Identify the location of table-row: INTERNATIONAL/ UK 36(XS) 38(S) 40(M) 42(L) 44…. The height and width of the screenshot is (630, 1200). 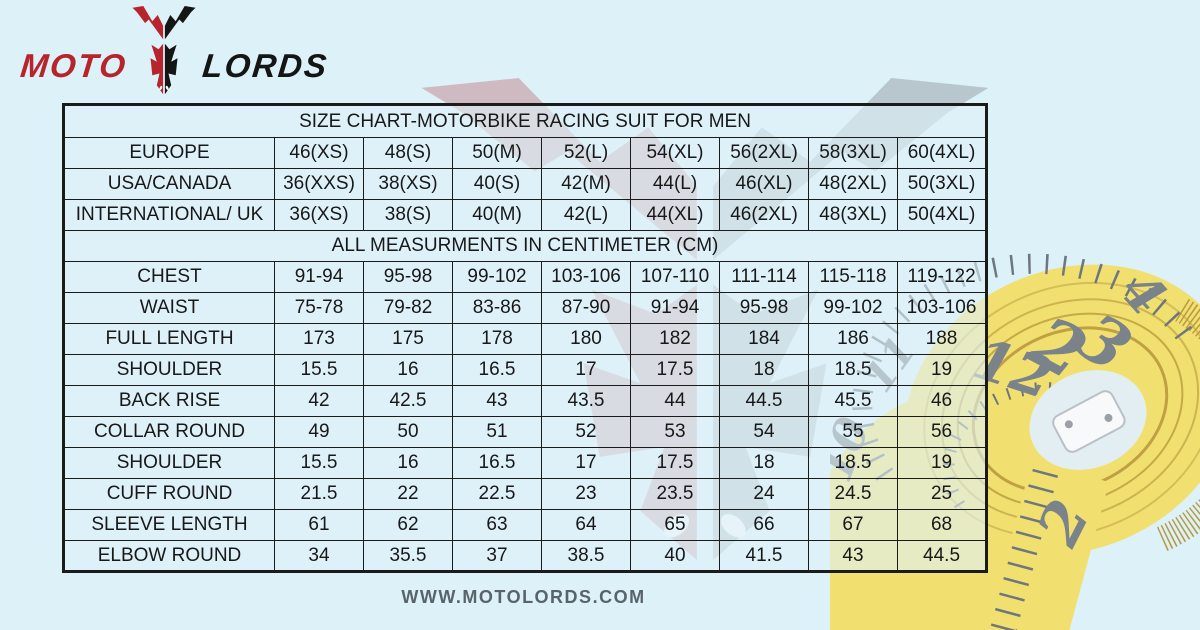
(525, 215).